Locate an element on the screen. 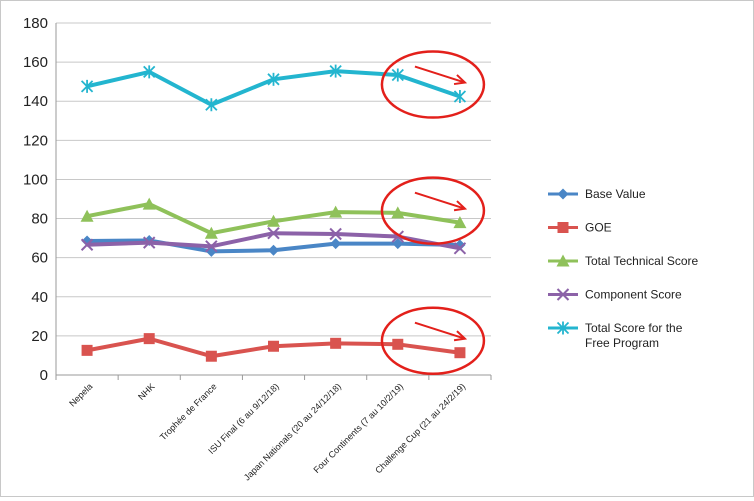 The width and height of the screenshot is (754, 501). legend-label: Base Value is located at coordinates (615, 194).